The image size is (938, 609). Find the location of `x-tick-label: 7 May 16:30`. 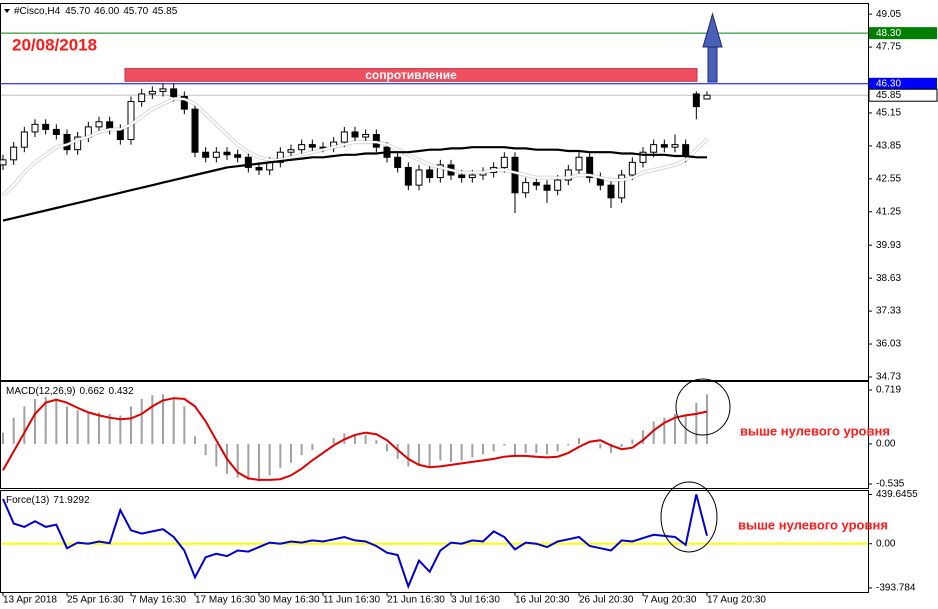

x-tick-label: 7 May 16:30 is located at coordinates (158, 600).